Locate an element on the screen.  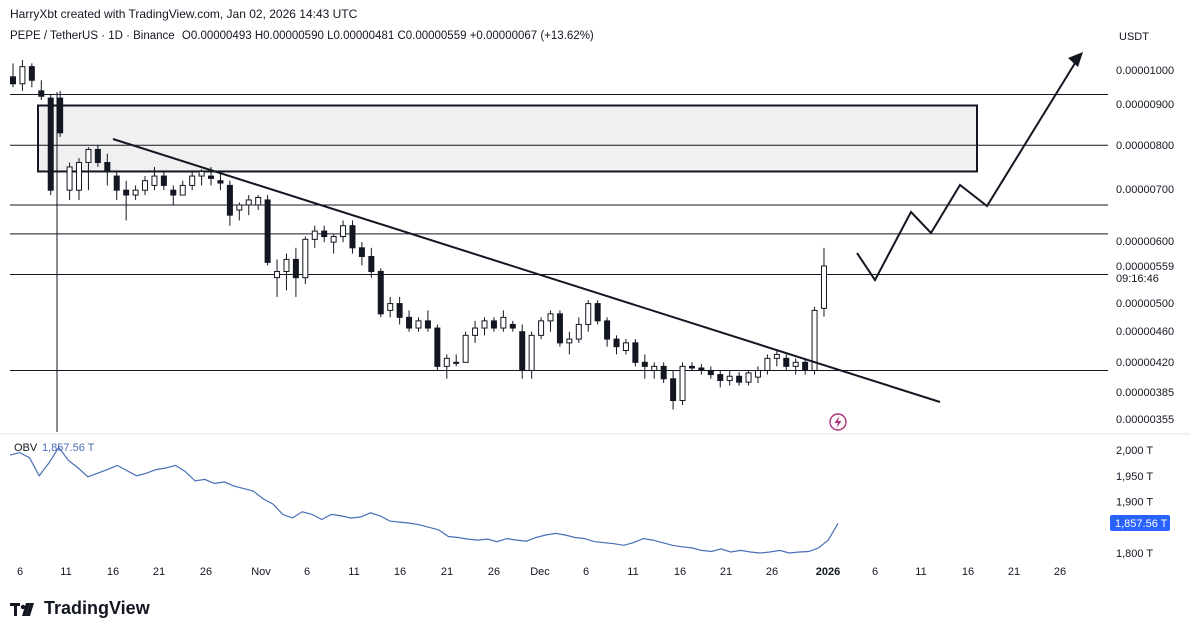
resistance-zone is located at coordinates (507, 138).